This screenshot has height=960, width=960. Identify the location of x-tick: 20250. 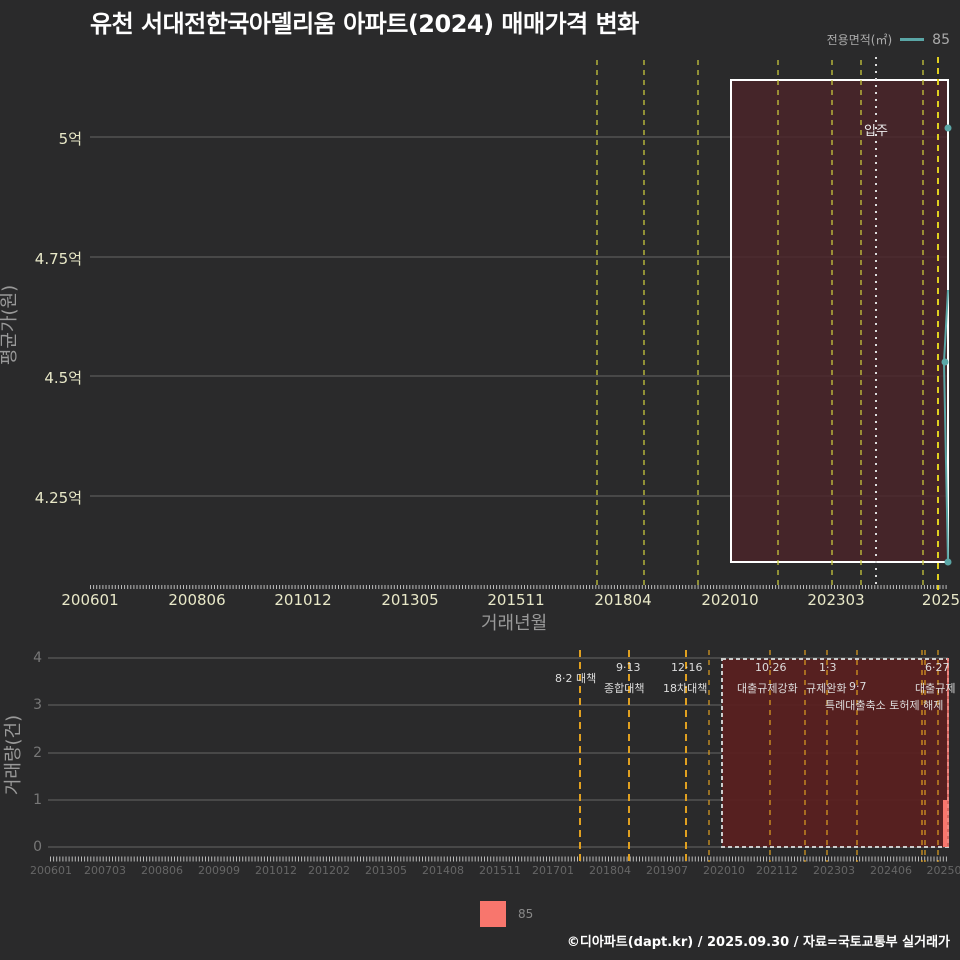
(943, 870).